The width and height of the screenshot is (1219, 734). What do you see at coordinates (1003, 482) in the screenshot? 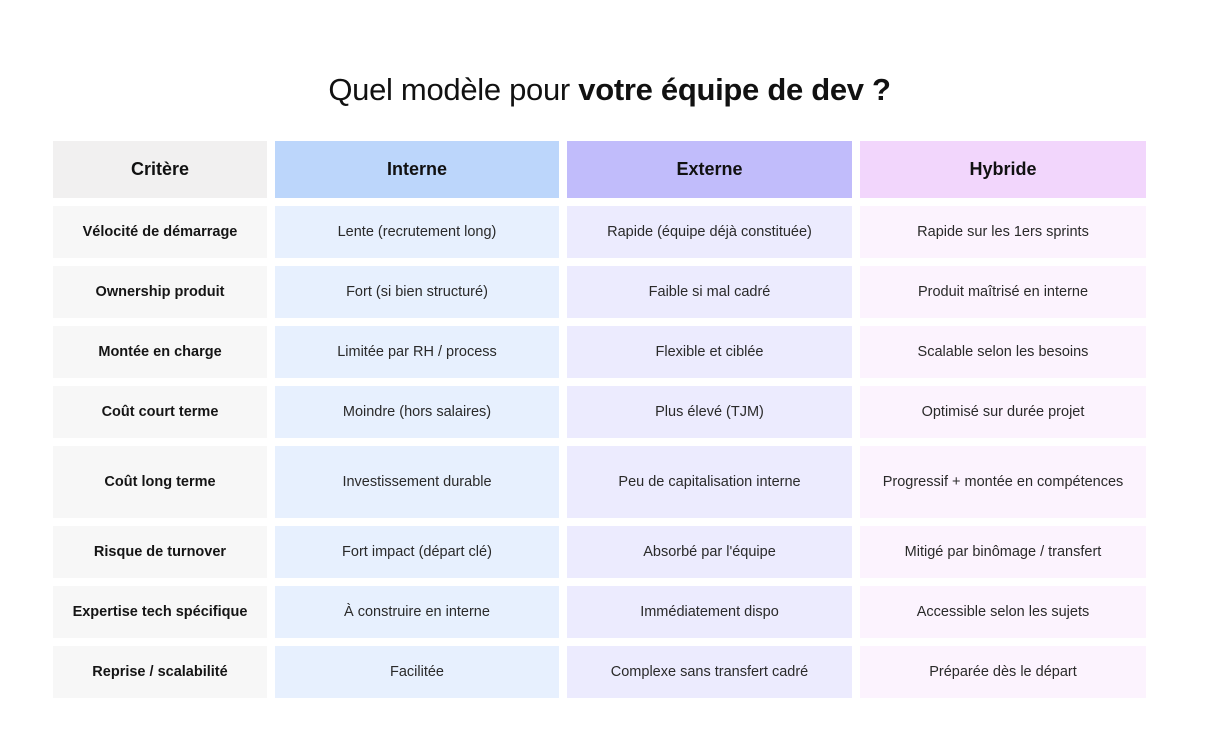
I see `row-hybrid-value: Progressif + montée en compétences` at bounding box center [1003, 482].